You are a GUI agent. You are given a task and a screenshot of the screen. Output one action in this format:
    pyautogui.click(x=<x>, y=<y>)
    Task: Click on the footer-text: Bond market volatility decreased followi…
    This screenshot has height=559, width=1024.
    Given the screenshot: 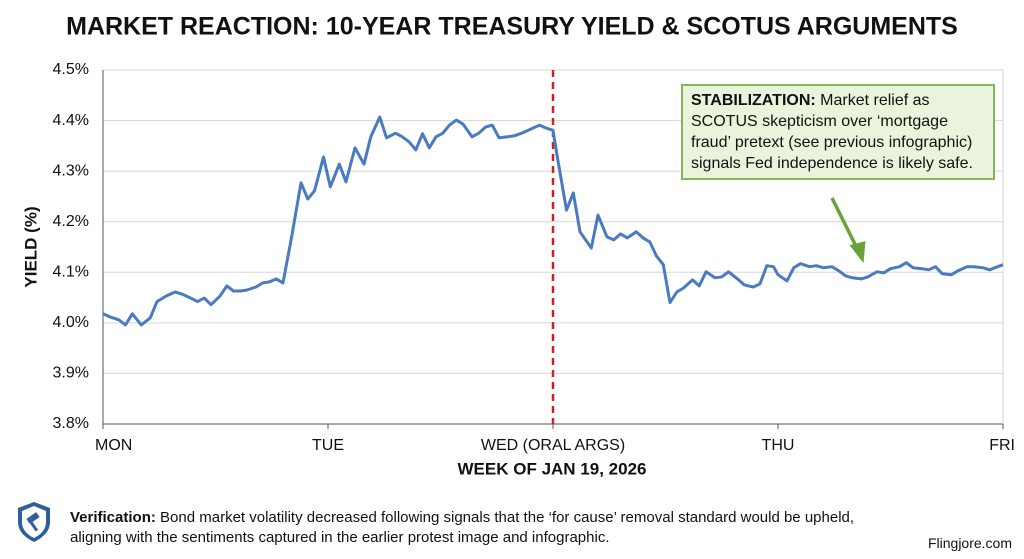 What is the action you would take?
    pyautogui.click(x=462, y=527)
    